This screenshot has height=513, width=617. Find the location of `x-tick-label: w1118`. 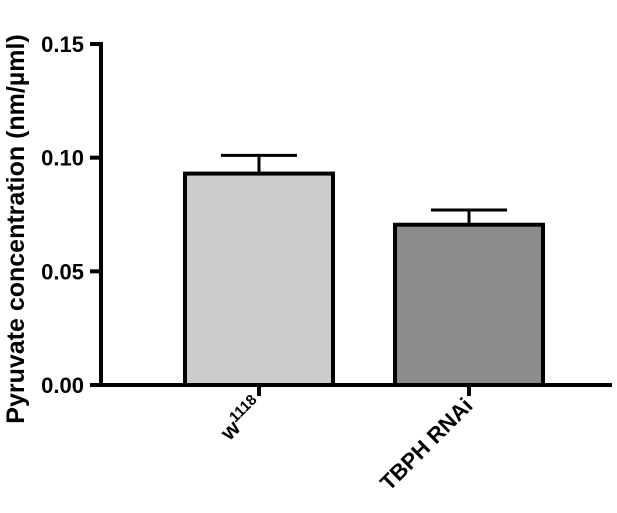

x-tick-label: w1118 is located at coordinates (240, 418).